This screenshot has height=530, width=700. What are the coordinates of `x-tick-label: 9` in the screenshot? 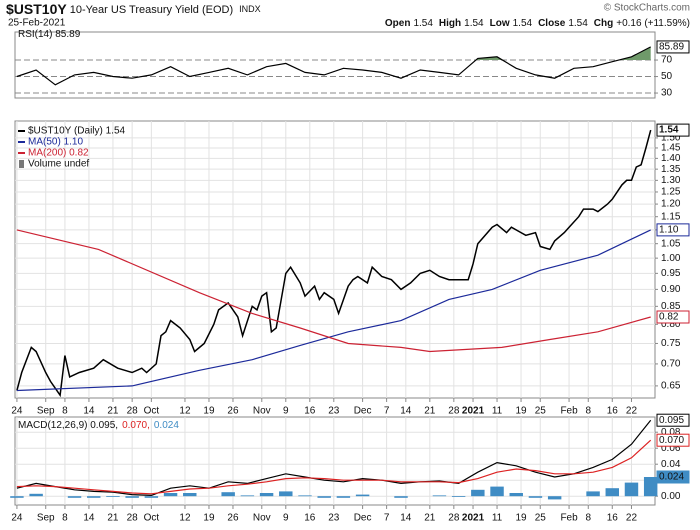 It's located at (286, 518).